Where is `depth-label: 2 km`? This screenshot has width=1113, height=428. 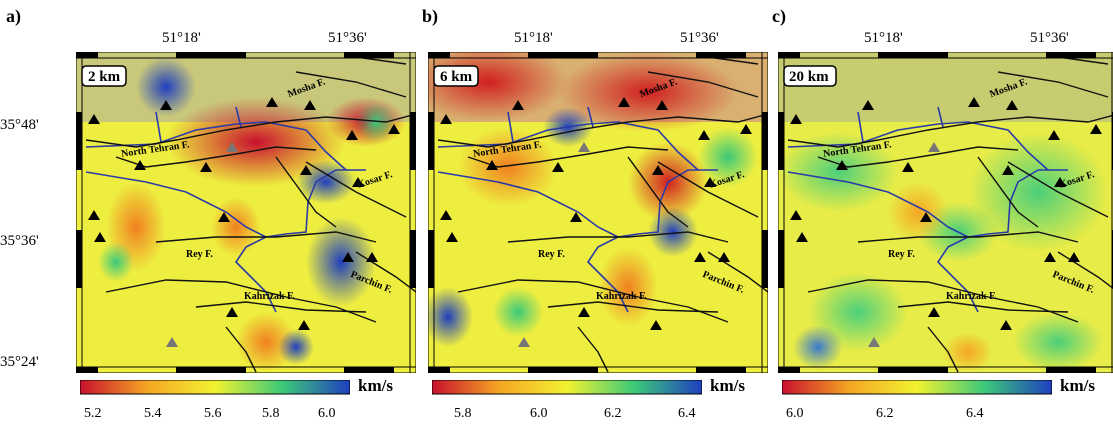
depth-label: 2 km is located at coordinates (104, 77).